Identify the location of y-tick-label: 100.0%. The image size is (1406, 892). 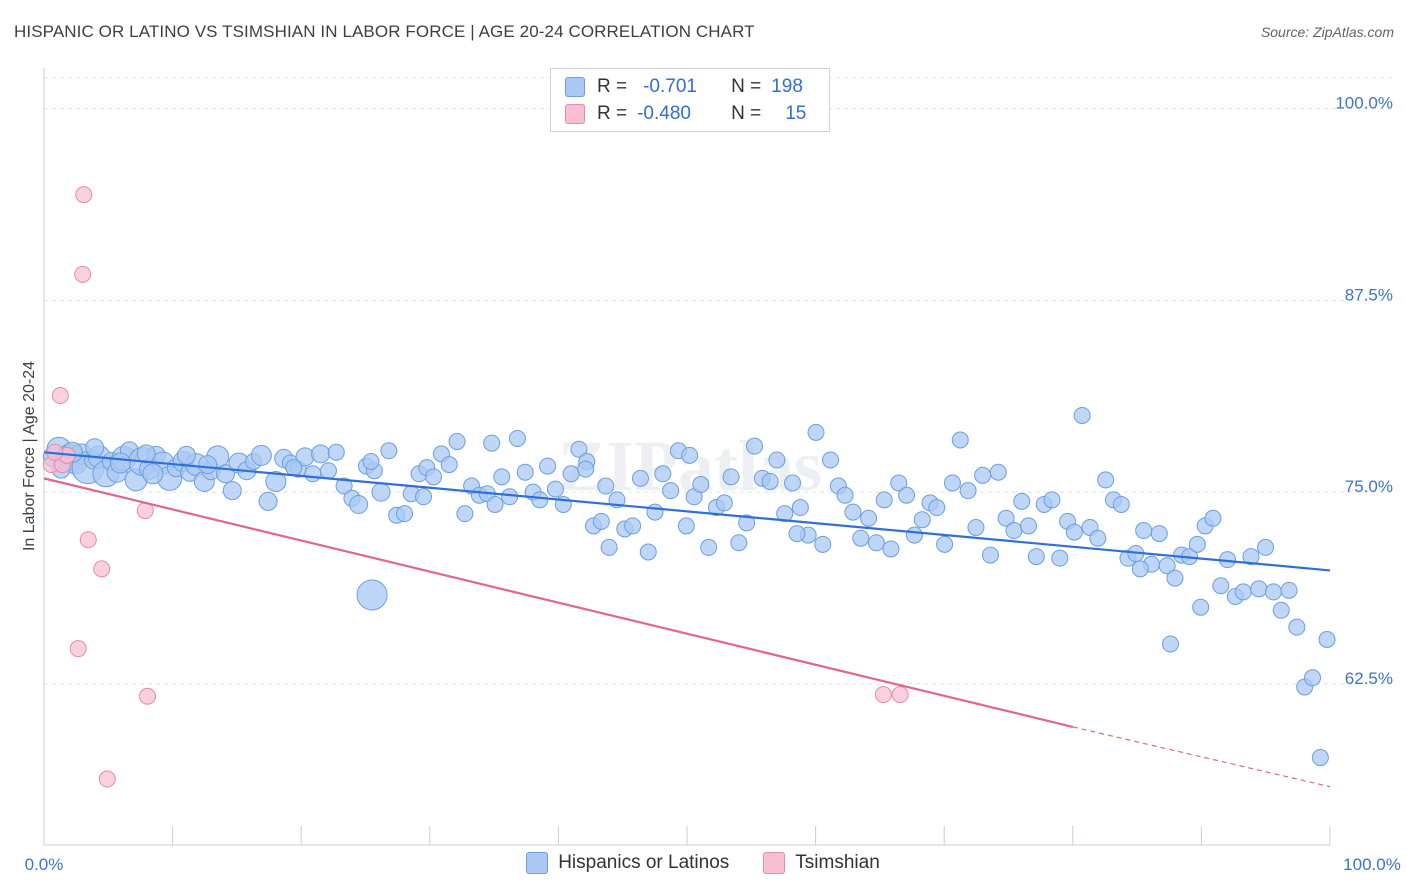
(1364, 103).